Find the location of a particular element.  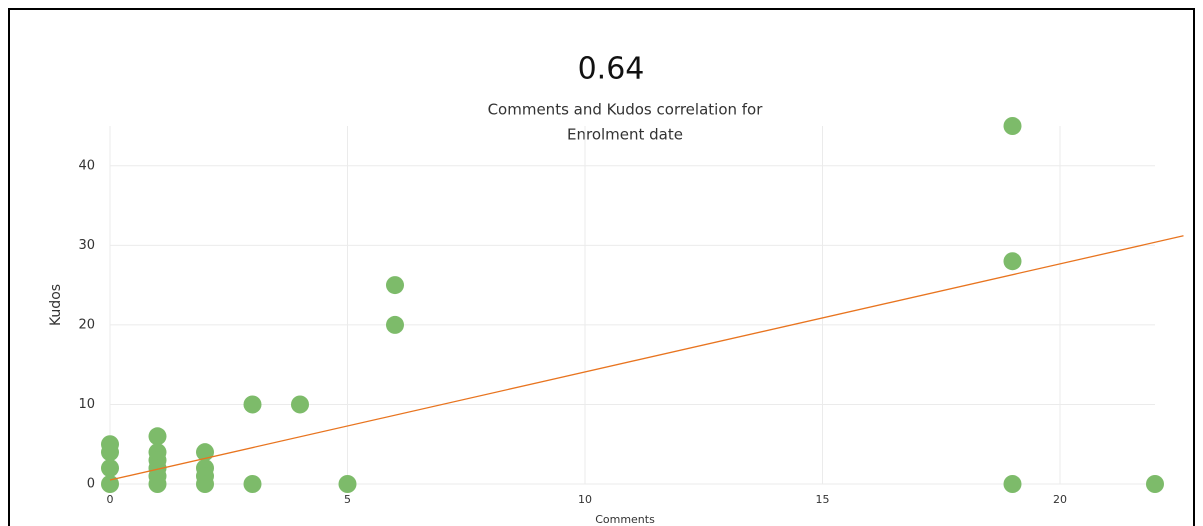

x-axis-label: Comments is located at coordinates (625, 519).